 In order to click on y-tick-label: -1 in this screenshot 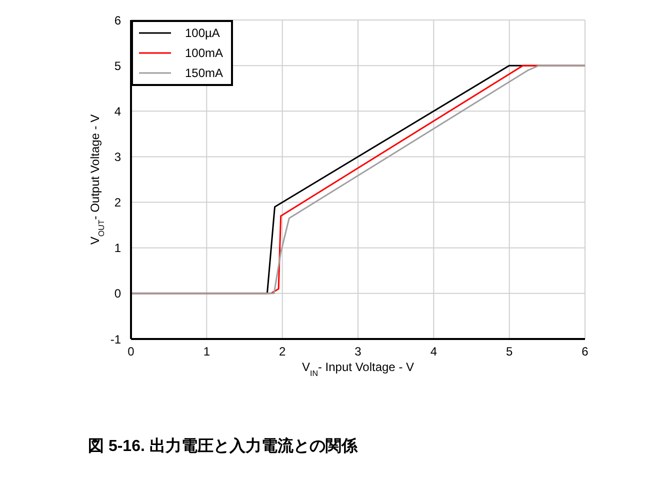, I will do `click(116, 339)`.